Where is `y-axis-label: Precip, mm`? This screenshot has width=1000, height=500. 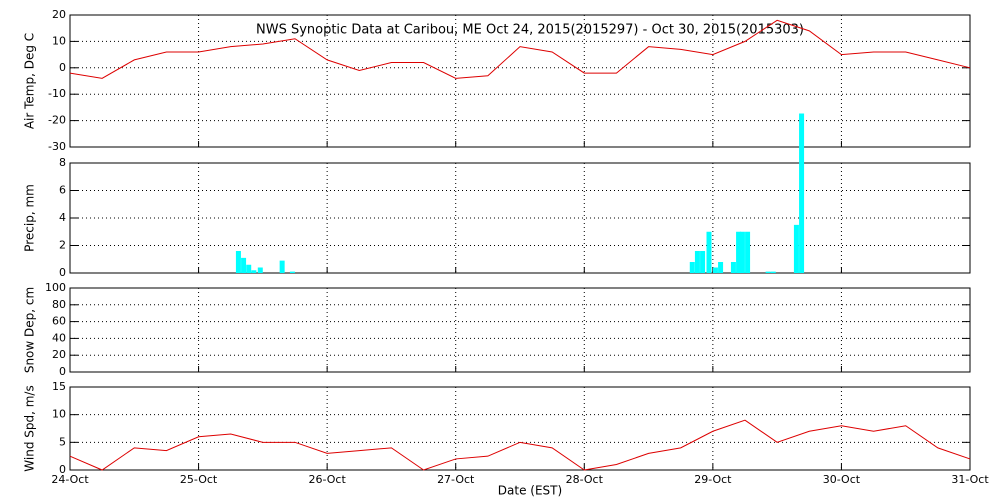
y-axis-label: Precip, mm is located at coordinates (30, 218).